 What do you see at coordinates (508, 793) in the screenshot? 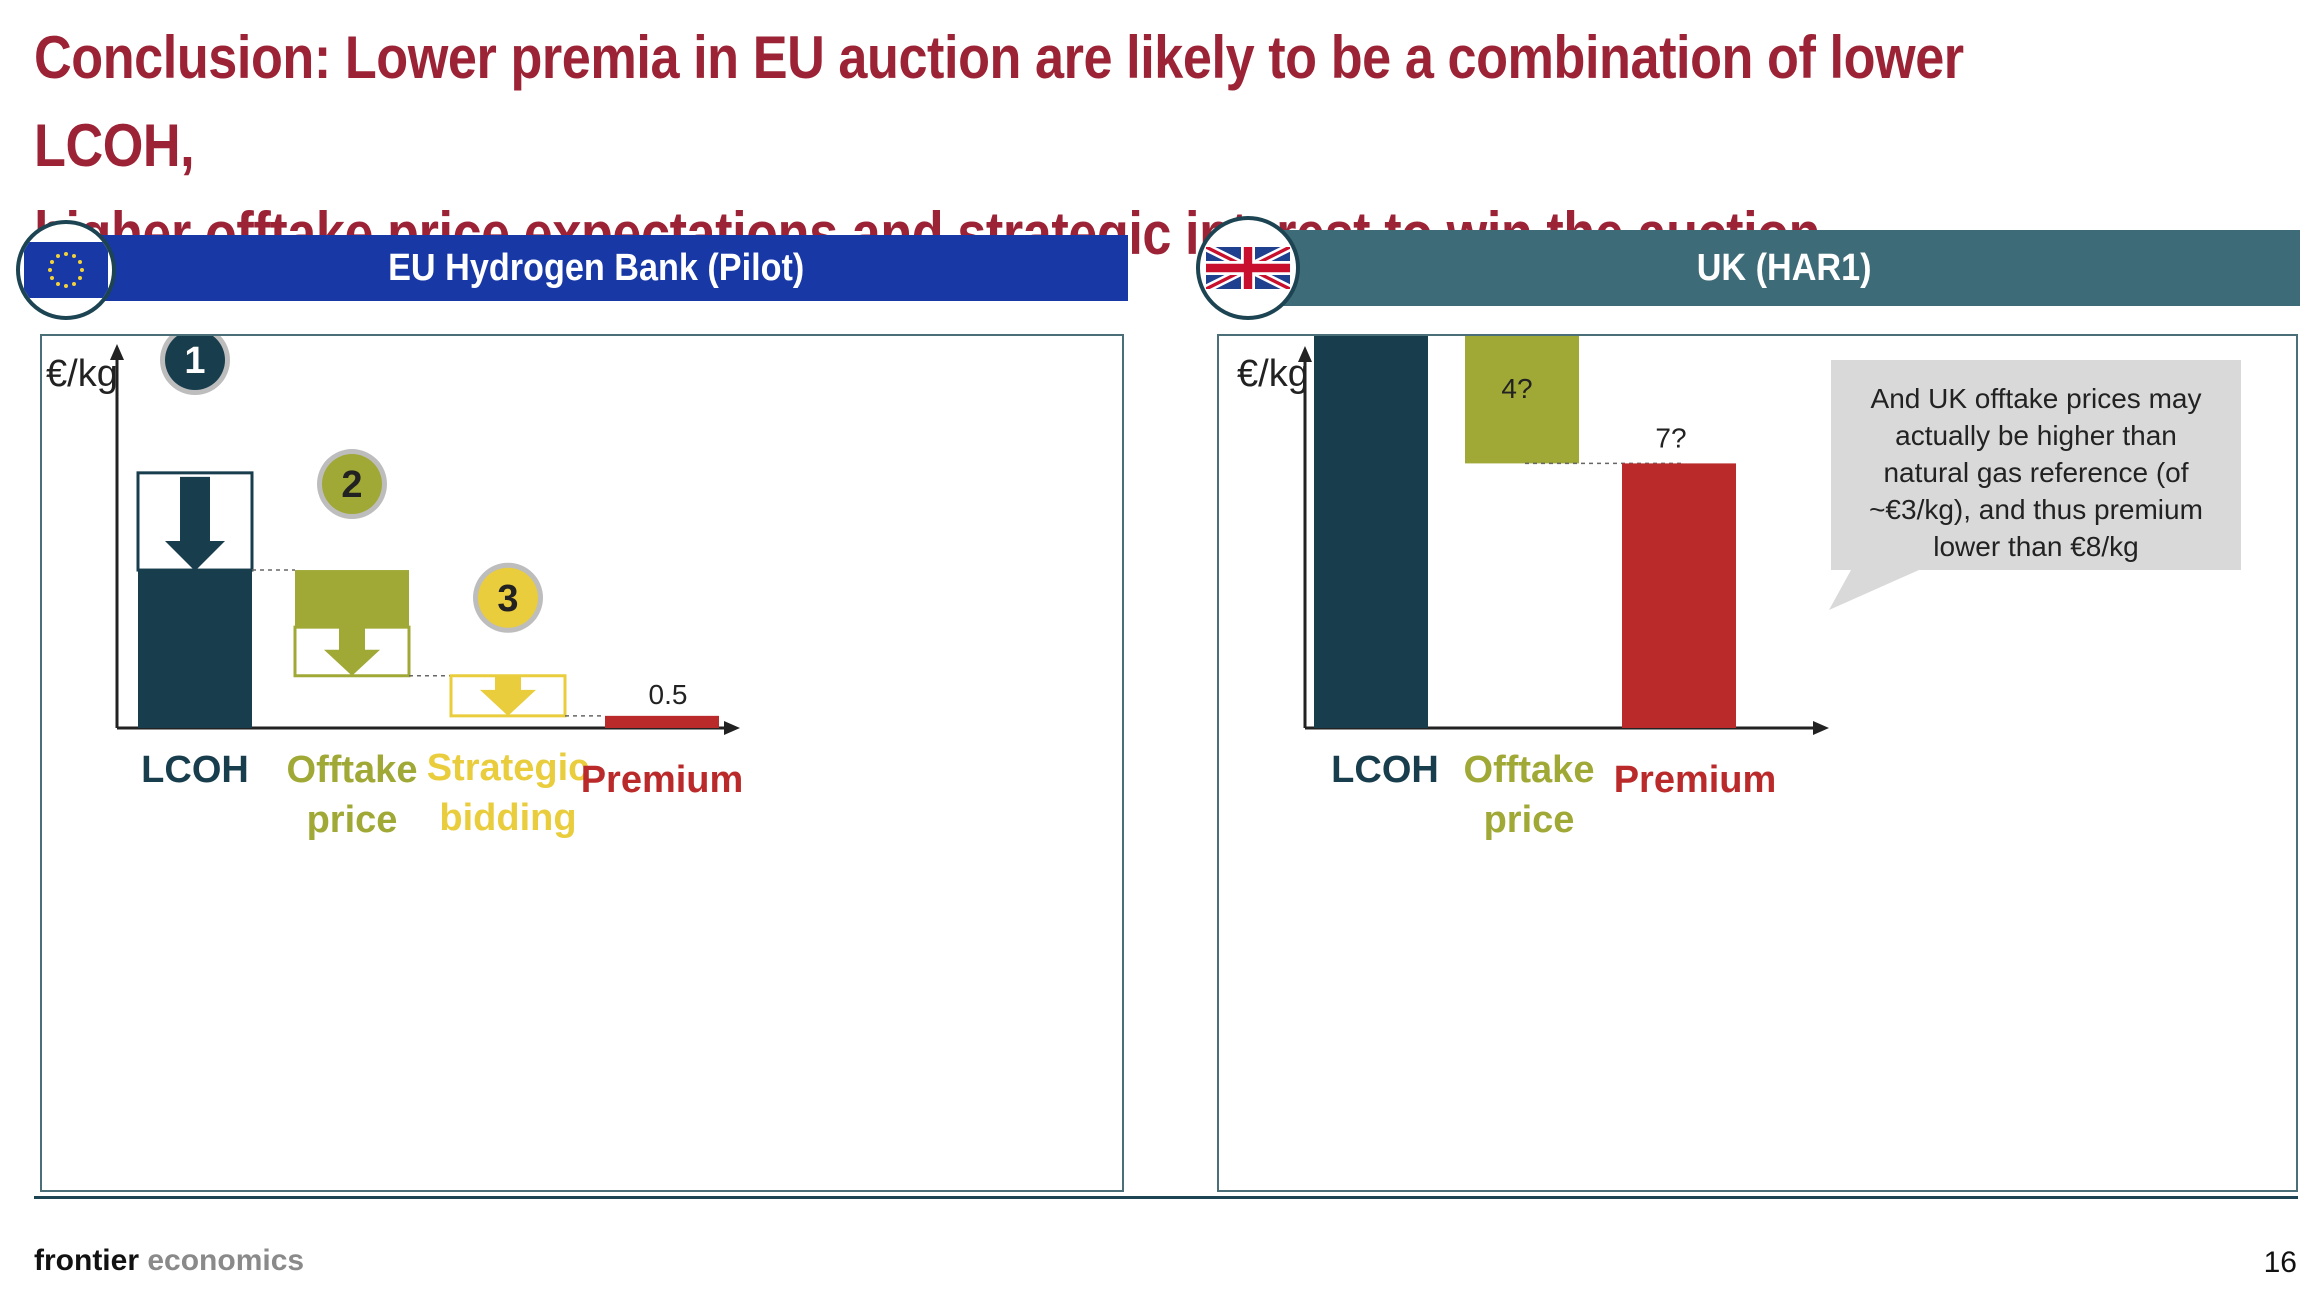
I see `category-label-2: Strategic bidding` at bounding box center [508, 793].